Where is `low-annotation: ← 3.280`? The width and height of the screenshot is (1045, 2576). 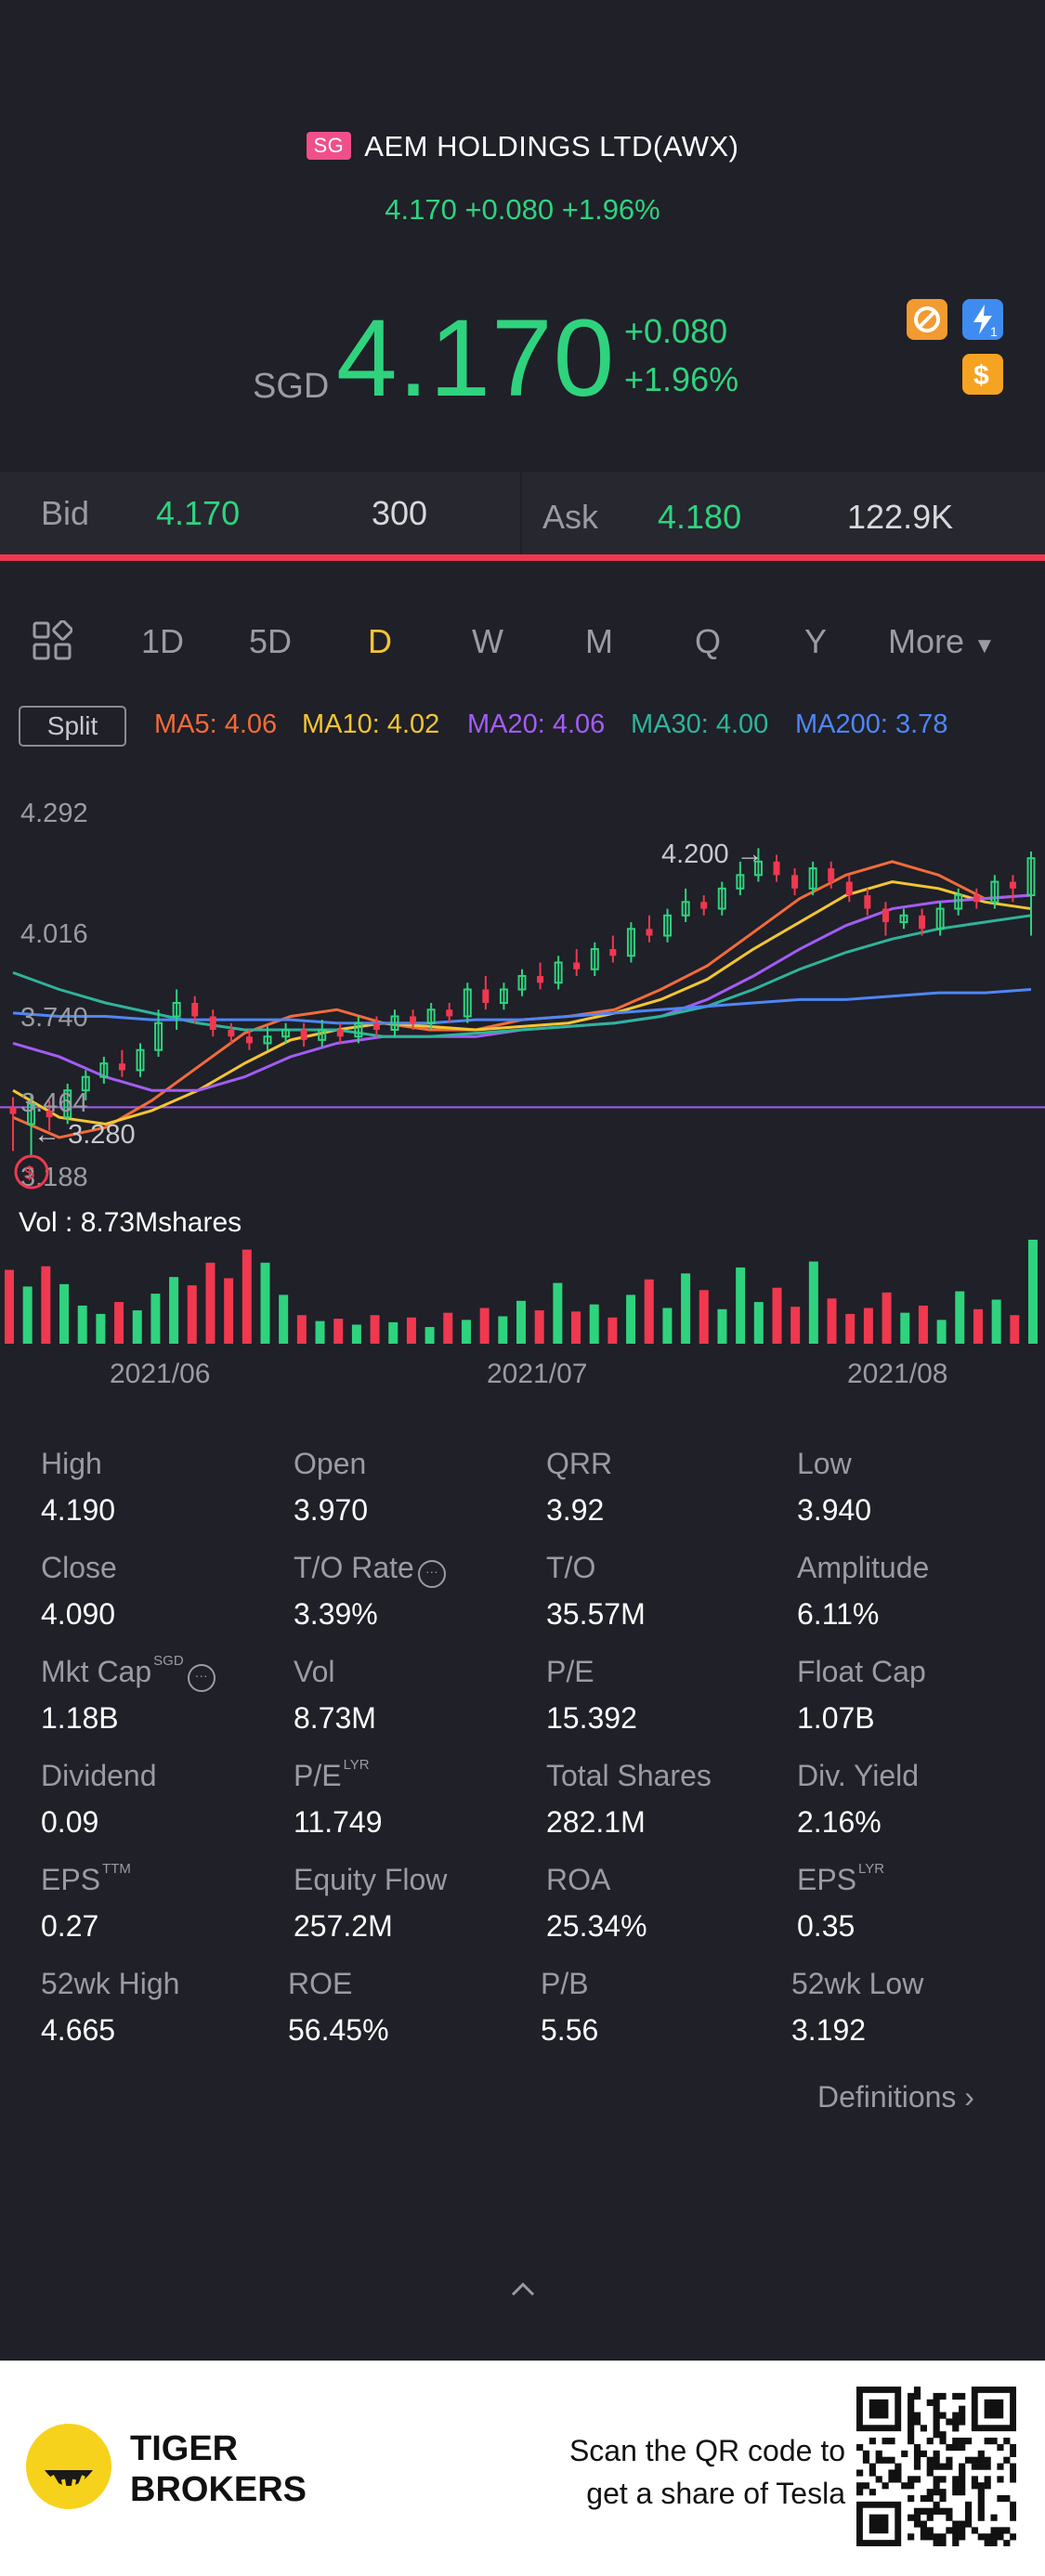 low-annotation: ← 3.280 is located at coordinates (84, 1135).